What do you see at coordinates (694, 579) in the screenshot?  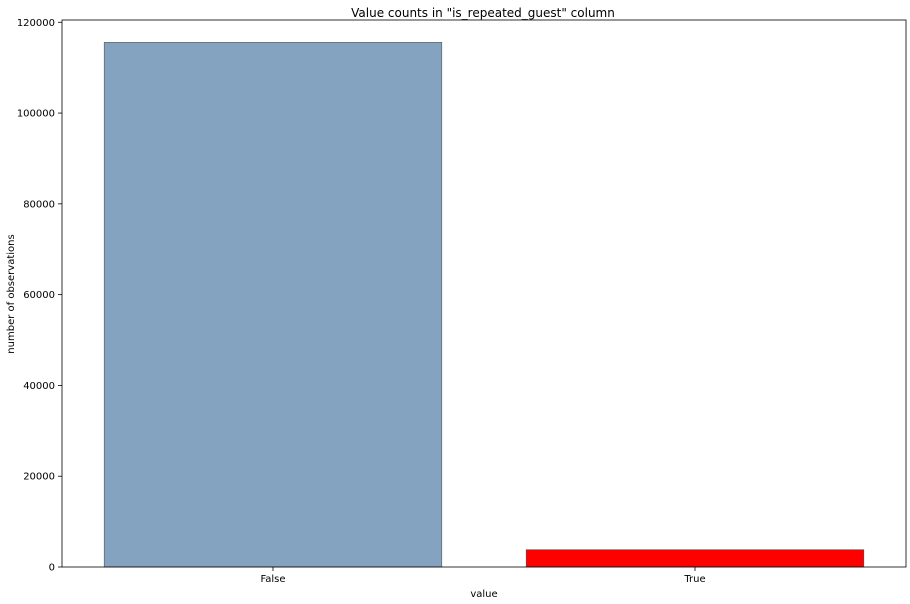 I see `x-tick-label: True` at bounding box center [694, 579].